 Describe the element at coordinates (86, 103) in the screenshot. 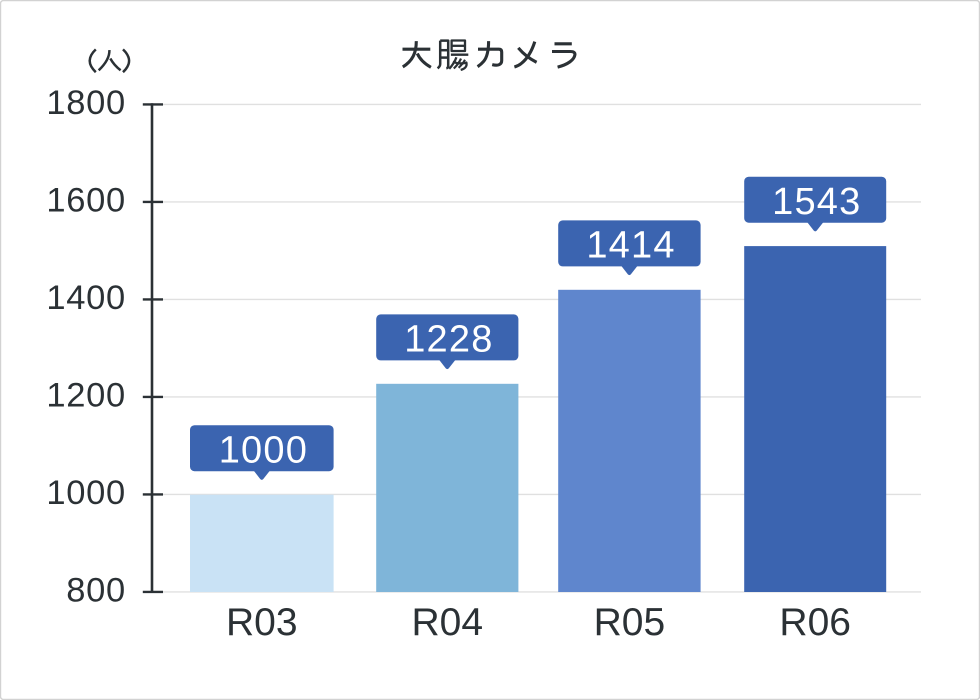

I see `svg-text: 1800` at that location.